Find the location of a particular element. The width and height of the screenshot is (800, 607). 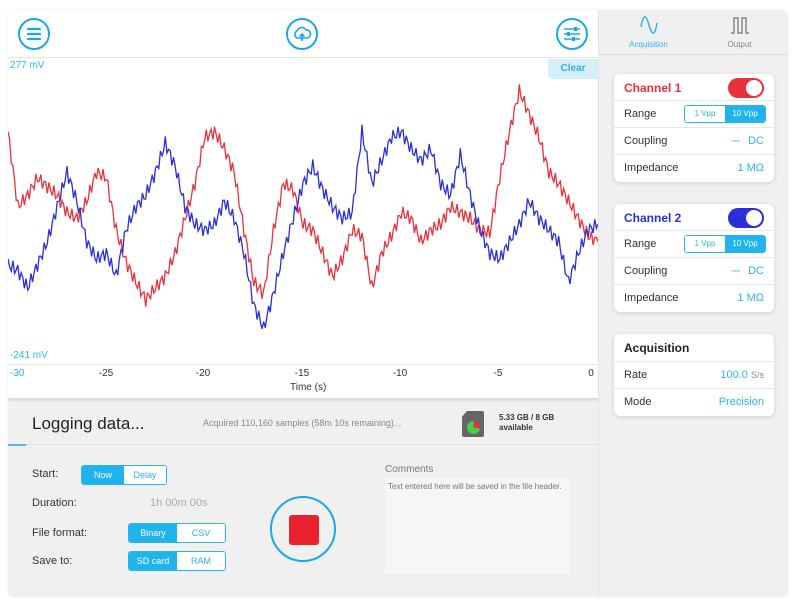

start-label: Start: is located at coordinates (45, 474).